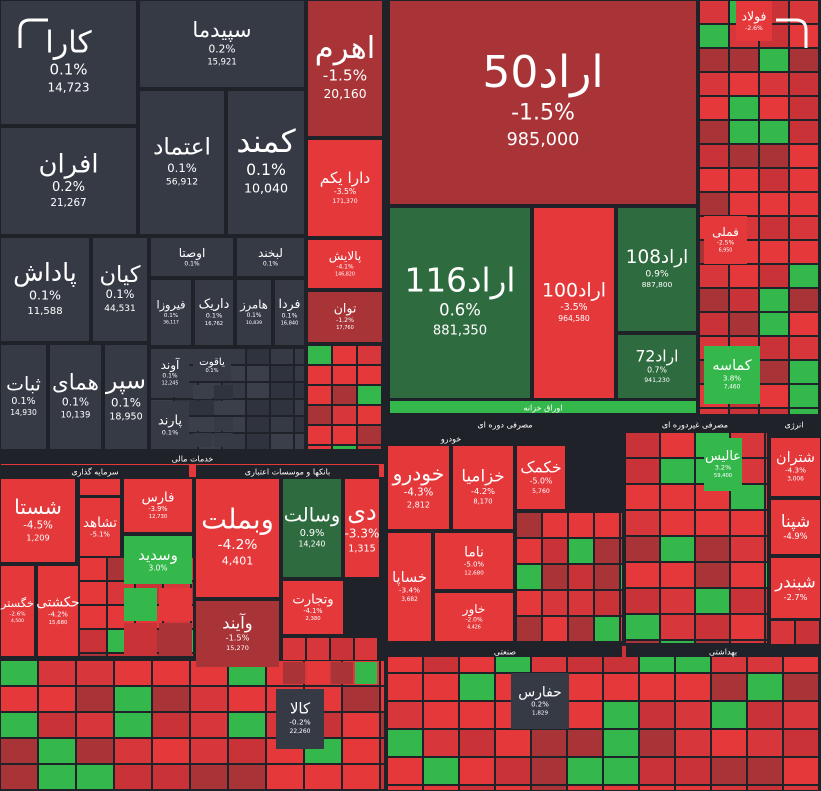 Image resolution: width=821 pixels, height=791 pixels. I want to click on tile-volume: 4,401, so click(238, 560).